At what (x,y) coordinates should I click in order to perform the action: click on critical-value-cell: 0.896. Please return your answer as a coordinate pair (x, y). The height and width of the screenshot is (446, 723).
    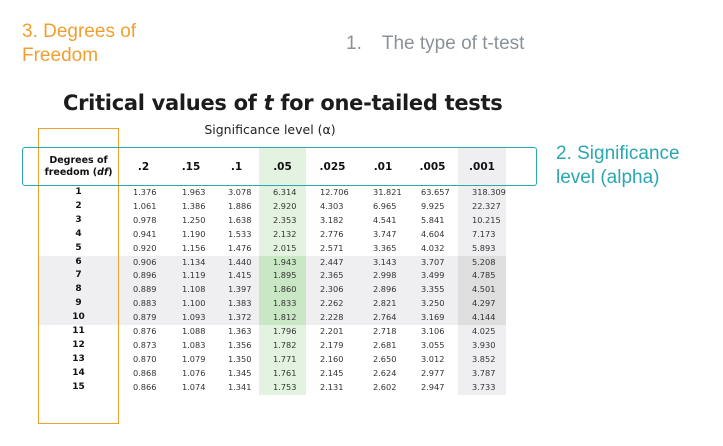
    Looking at the image, I should click on (143, 276).